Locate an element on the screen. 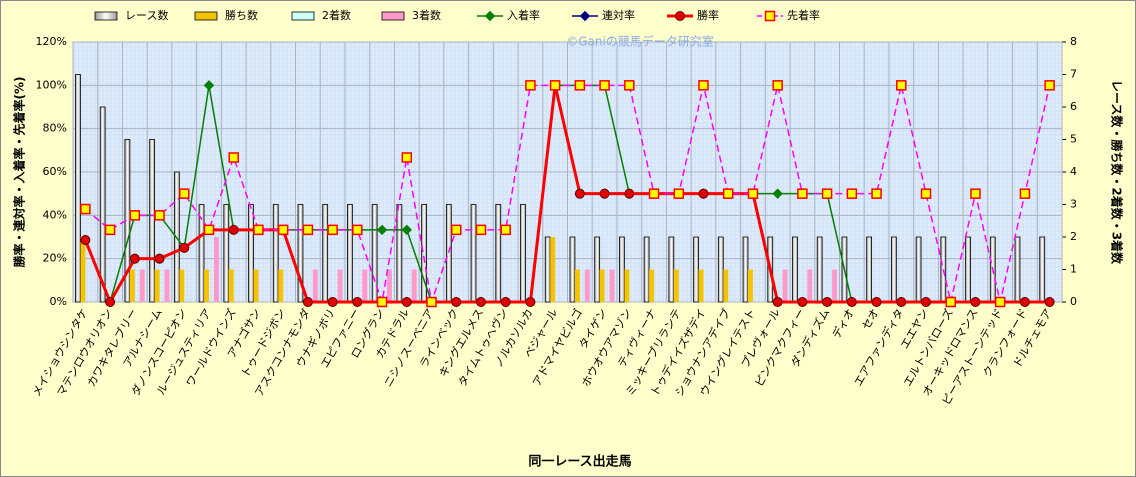 This screenshot has height=477, width=1136. legend-label: 2着数 is located at coordinates (336, 15).